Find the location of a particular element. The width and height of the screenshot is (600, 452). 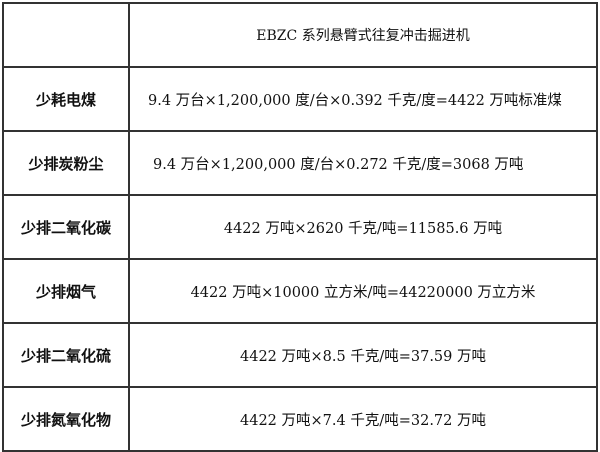

header-row: EBZC 系列悬臂式往复冲击掘进机 is located at coordinates (300, 35).